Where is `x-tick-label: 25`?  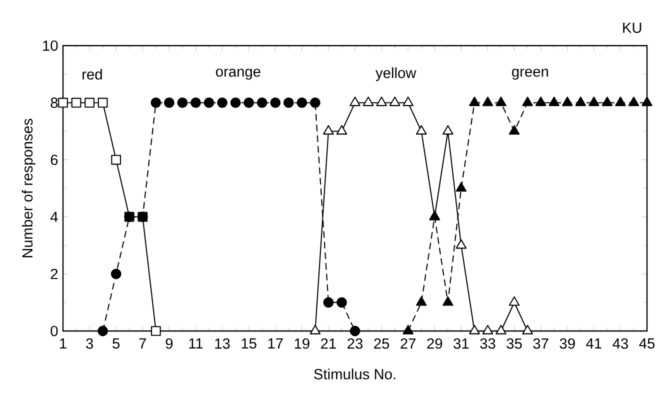
x-tick-label: 25 is located at coordinates (382, 343).